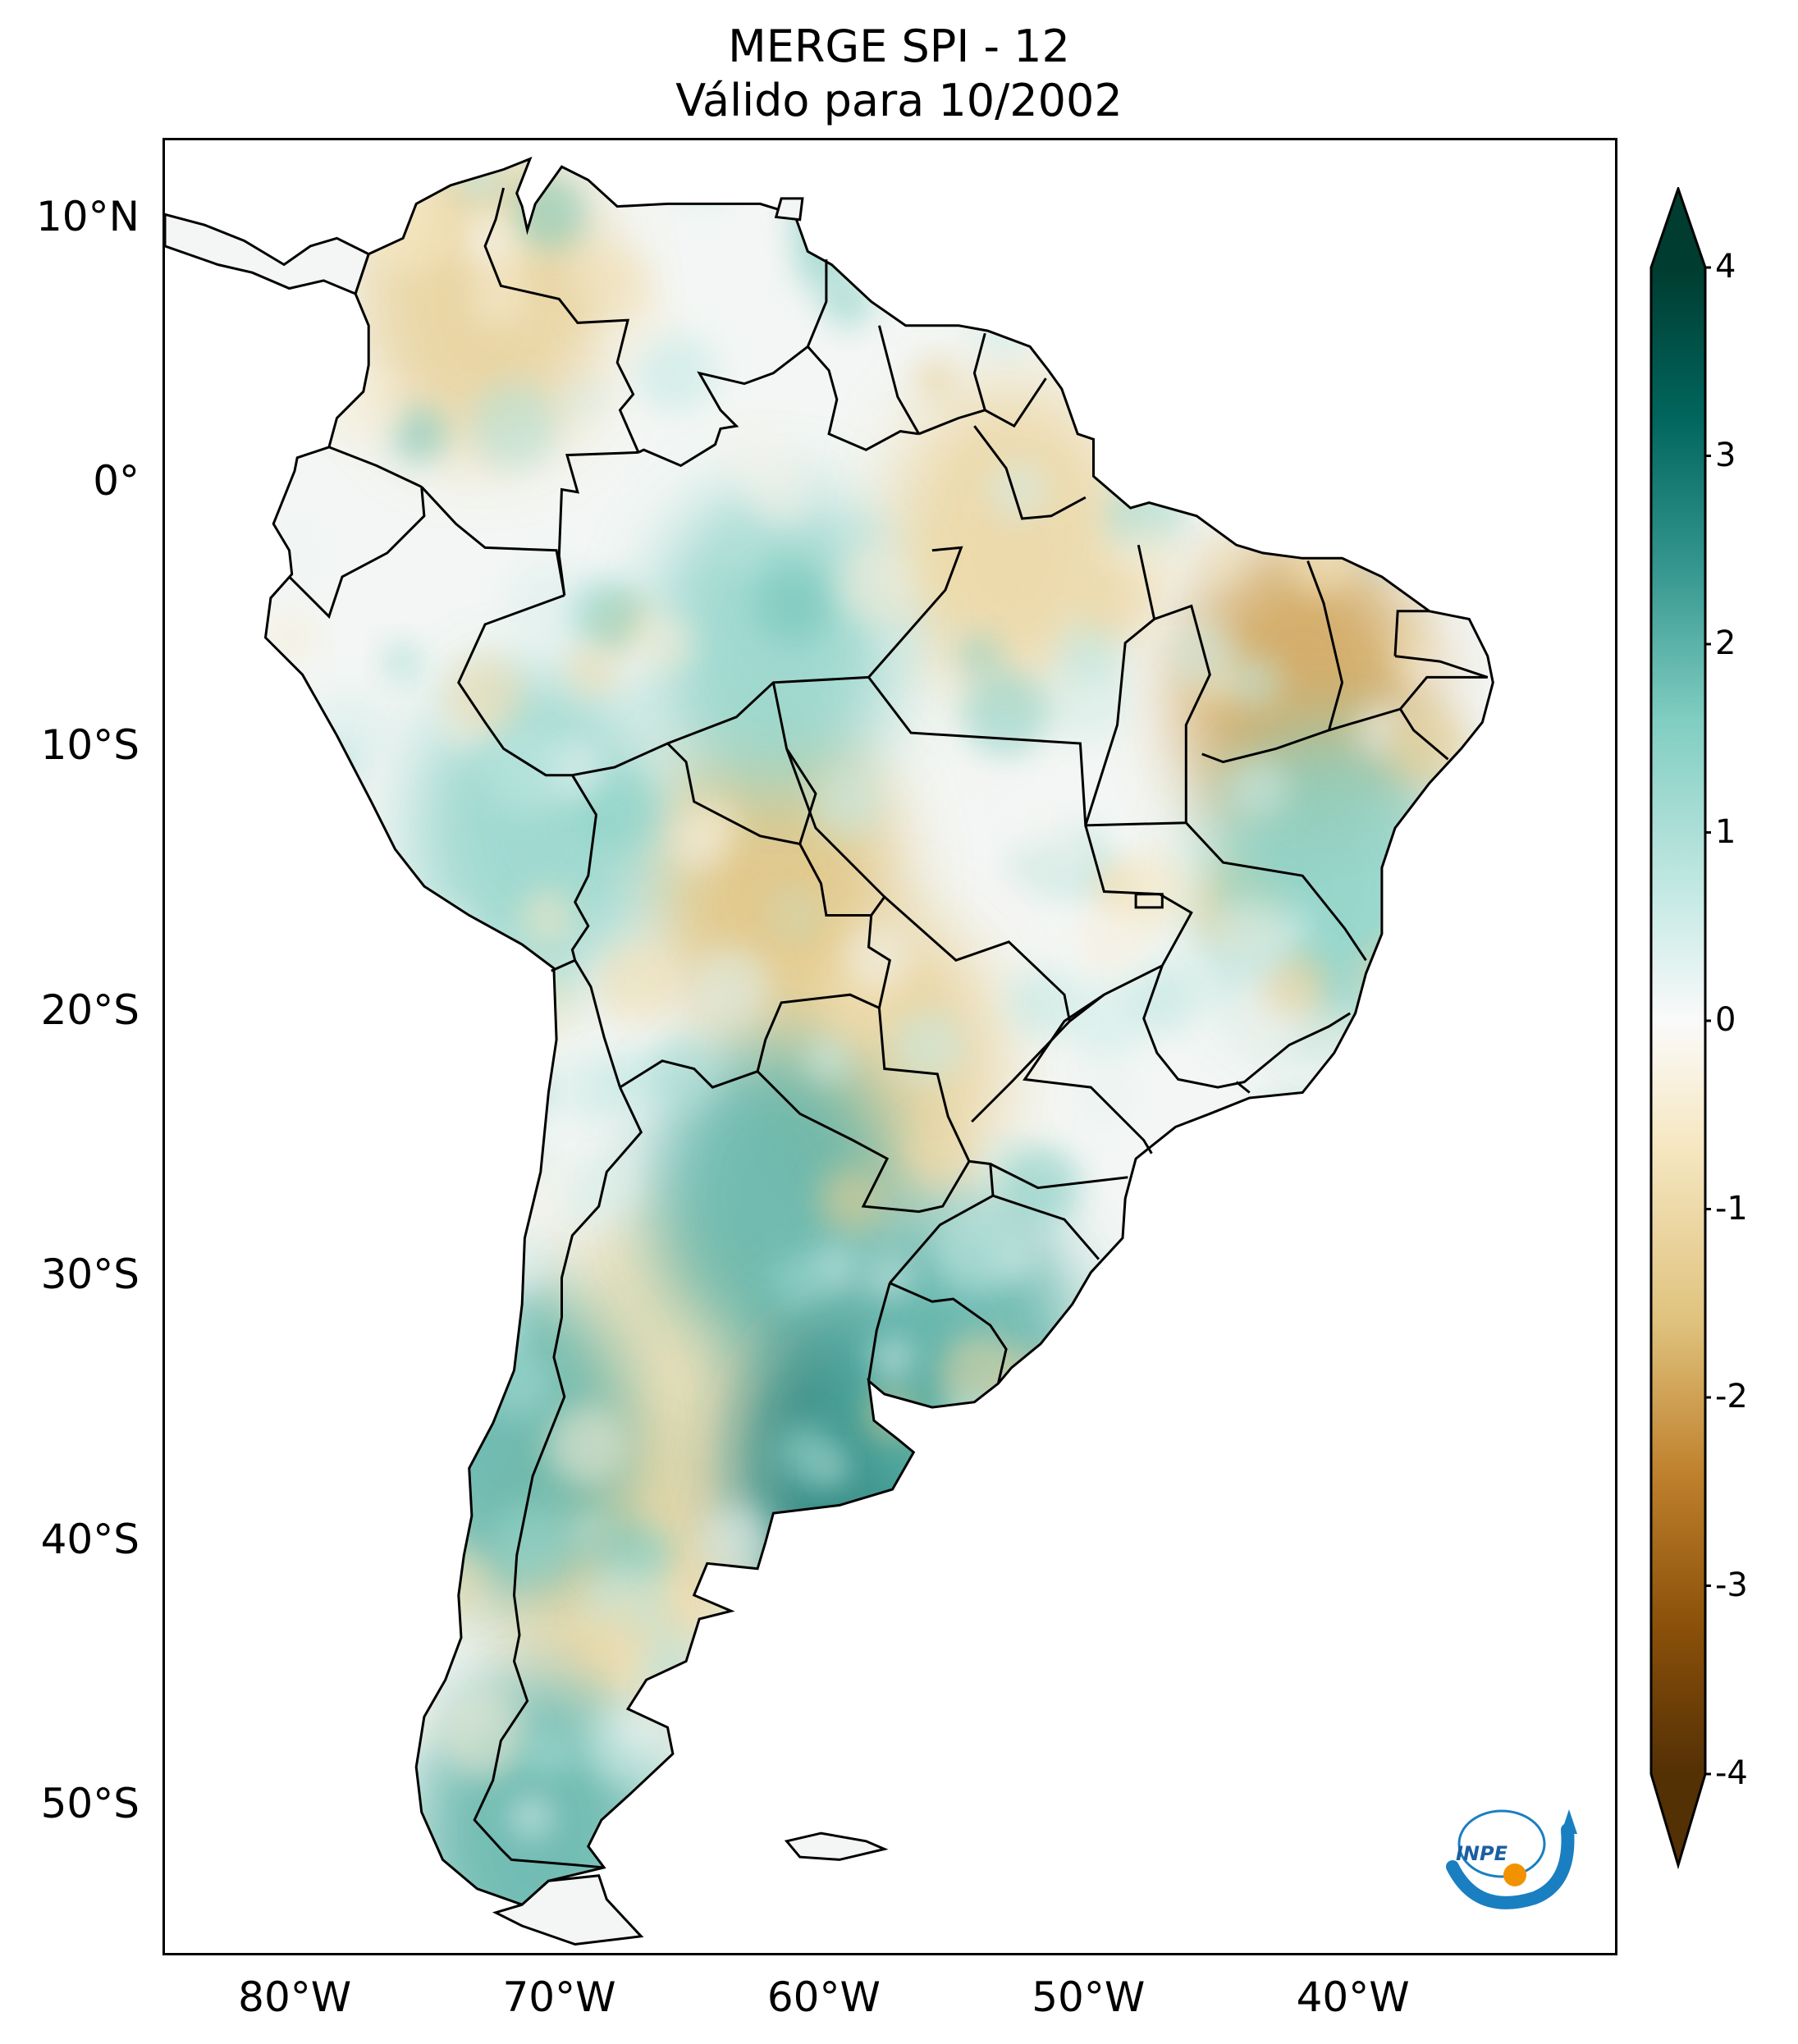 The width and height of the screenshot is (1798, 2044). What do you see at coordinates (1725, 643) in the screenshot?
I see `colorbar-tick-label: 2` at bounding box center [1725, 643].